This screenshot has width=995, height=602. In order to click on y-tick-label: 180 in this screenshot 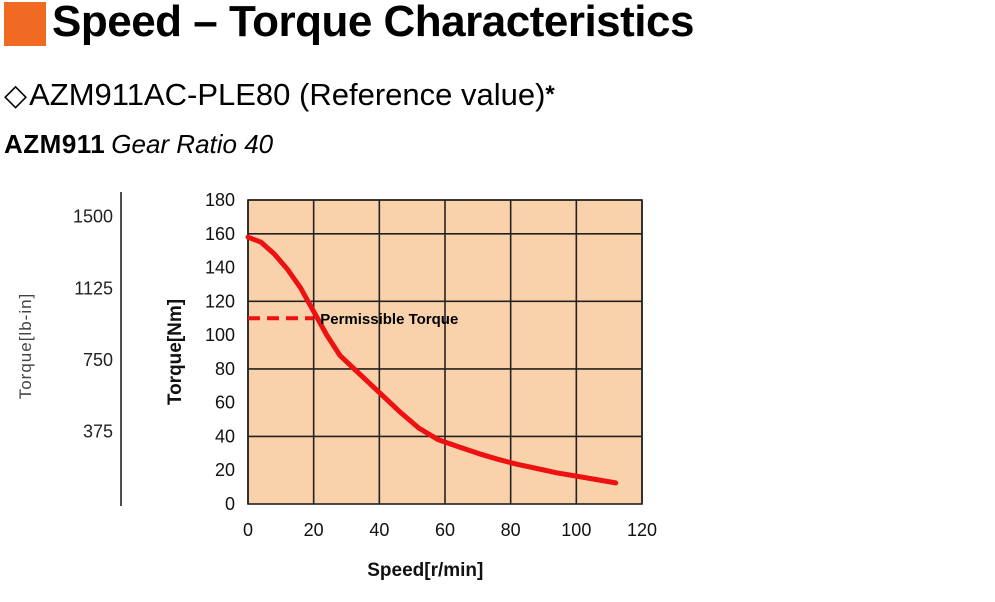, I will do `click(220, 200)`.